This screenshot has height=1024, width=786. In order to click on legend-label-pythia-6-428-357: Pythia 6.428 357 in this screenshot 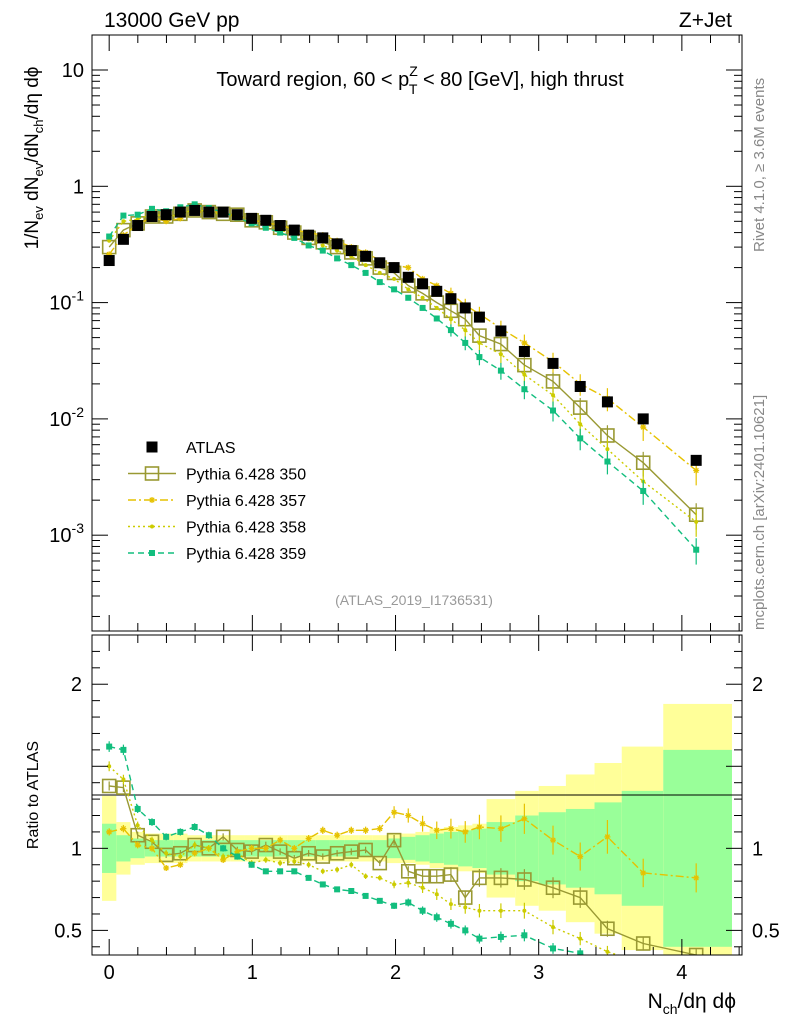, I will do `click(246, 501)`.